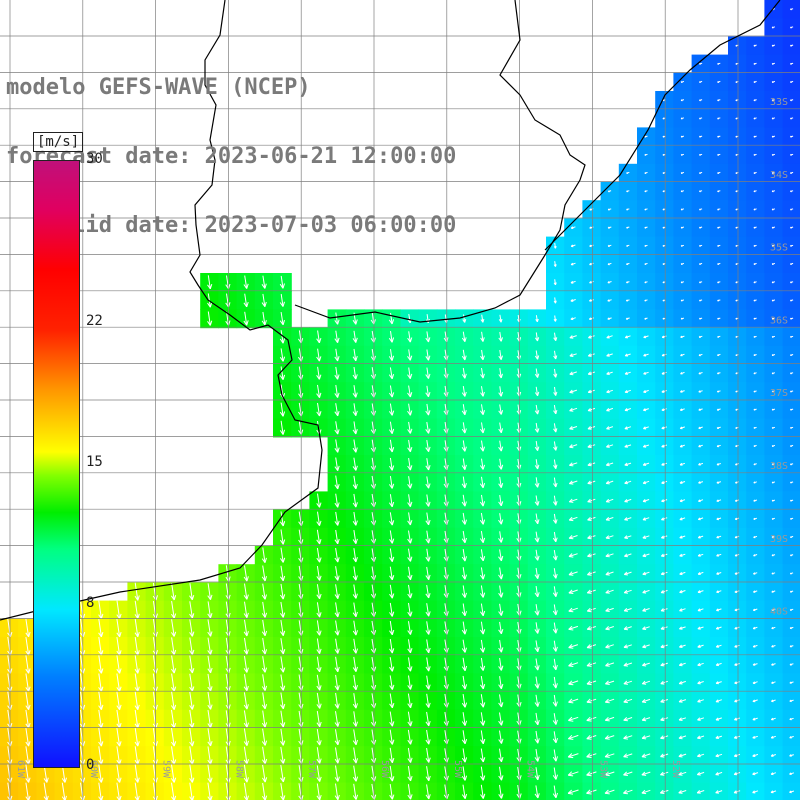 The image size is (800, 800). Describe the element at coordinates (675, 769) in the screenshot. I see `lon-label: 52W` at that location.